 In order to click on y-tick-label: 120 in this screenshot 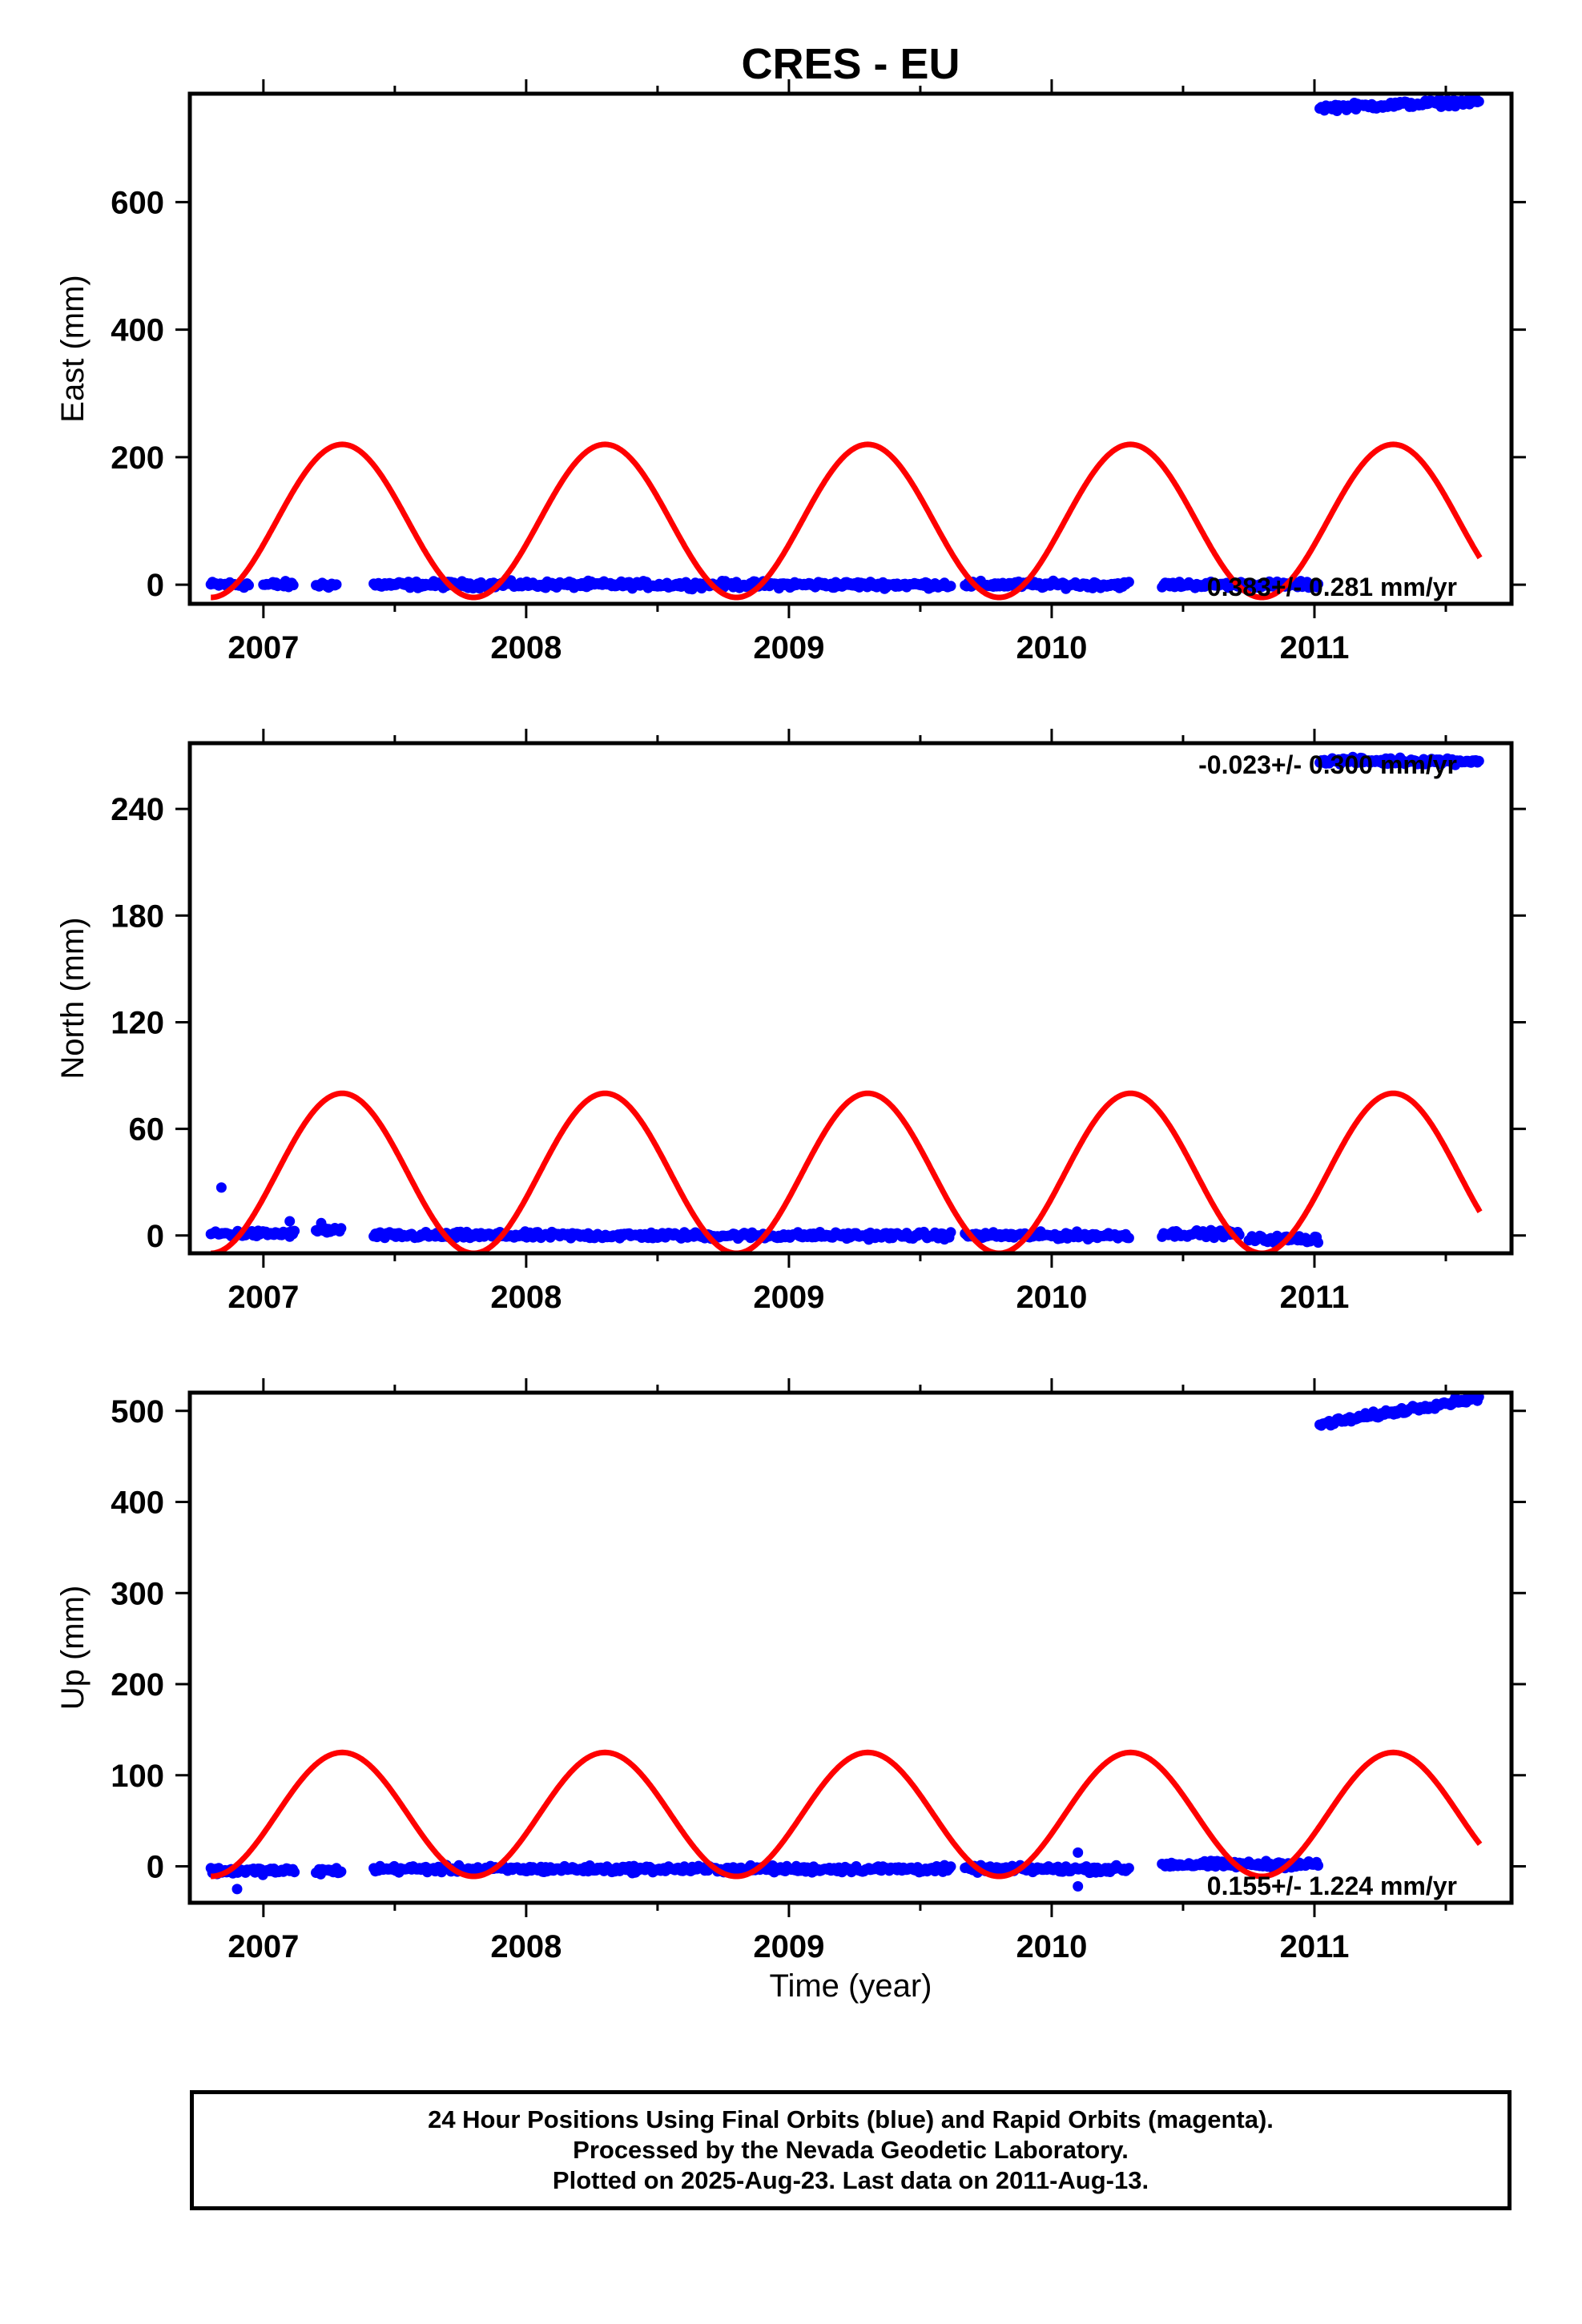, I will do `click(137, 1022)`.